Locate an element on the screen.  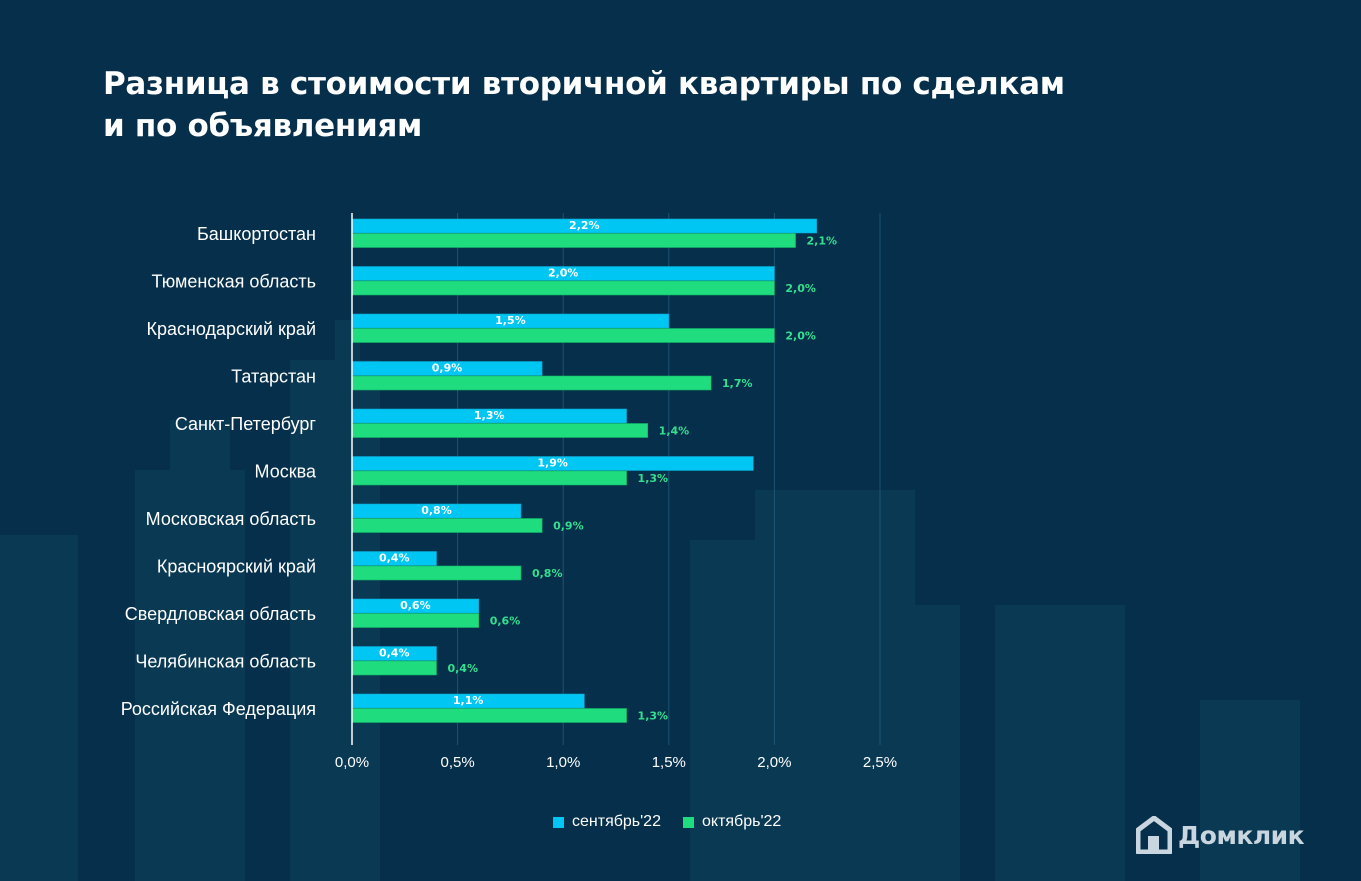
data-label-october: 1,7% is located at coordinates (737, 383).